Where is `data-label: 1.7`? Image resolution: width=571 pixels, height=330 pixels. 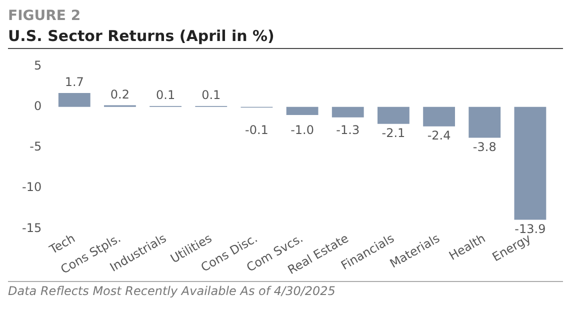
data-label: 1.7 is located at coordinates (74, 82).